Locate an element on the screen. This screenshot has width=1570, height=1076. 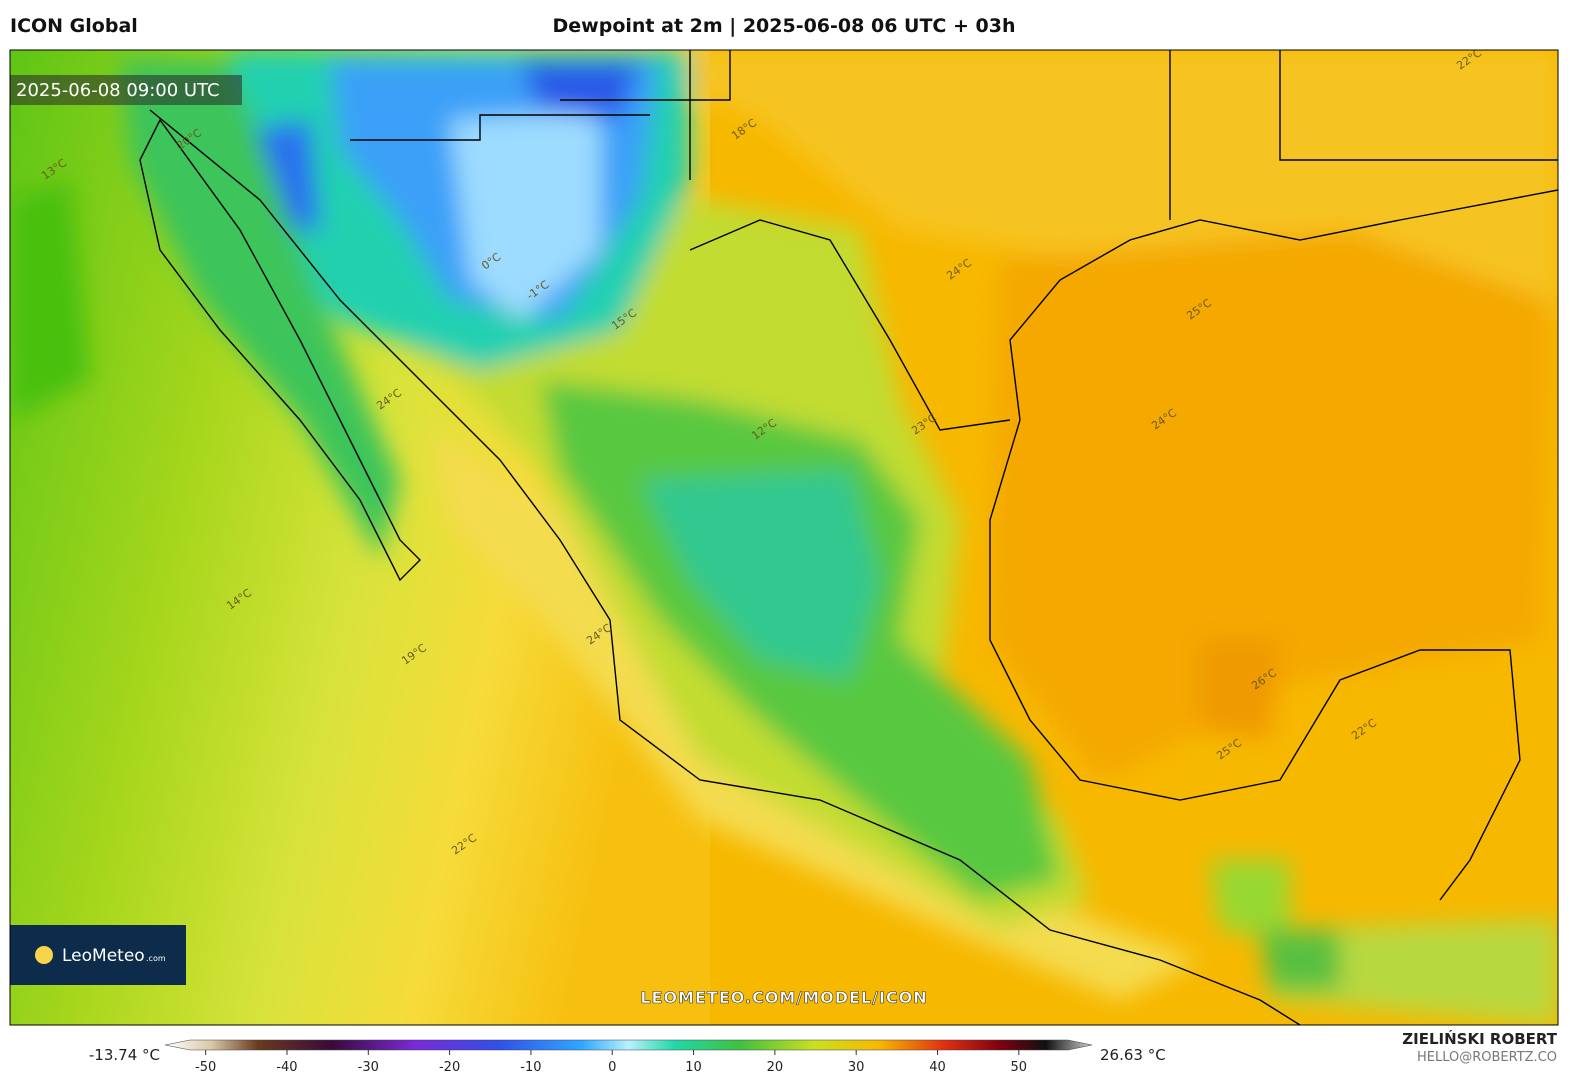
logo-suffix: .com is located at coordinates (156, 958).